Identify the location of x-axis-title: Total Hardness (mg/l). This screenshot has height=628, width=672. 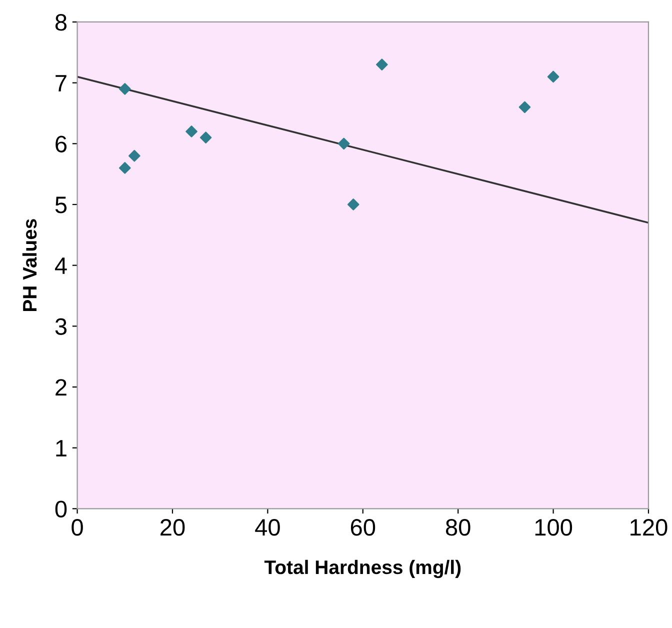
(362, 569).